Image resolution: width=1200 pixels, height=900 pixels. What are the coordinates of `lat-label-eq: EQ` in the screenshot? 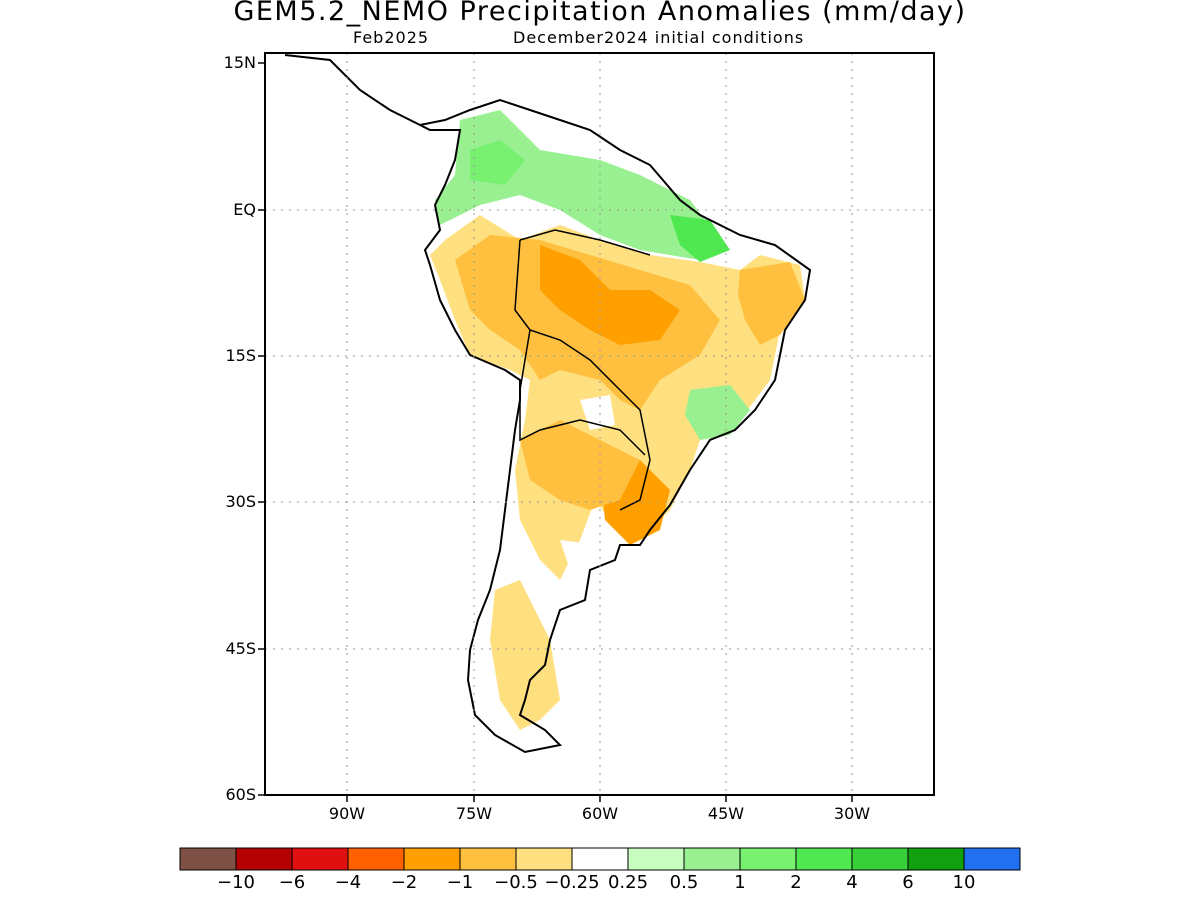 It's located at (244, 209).